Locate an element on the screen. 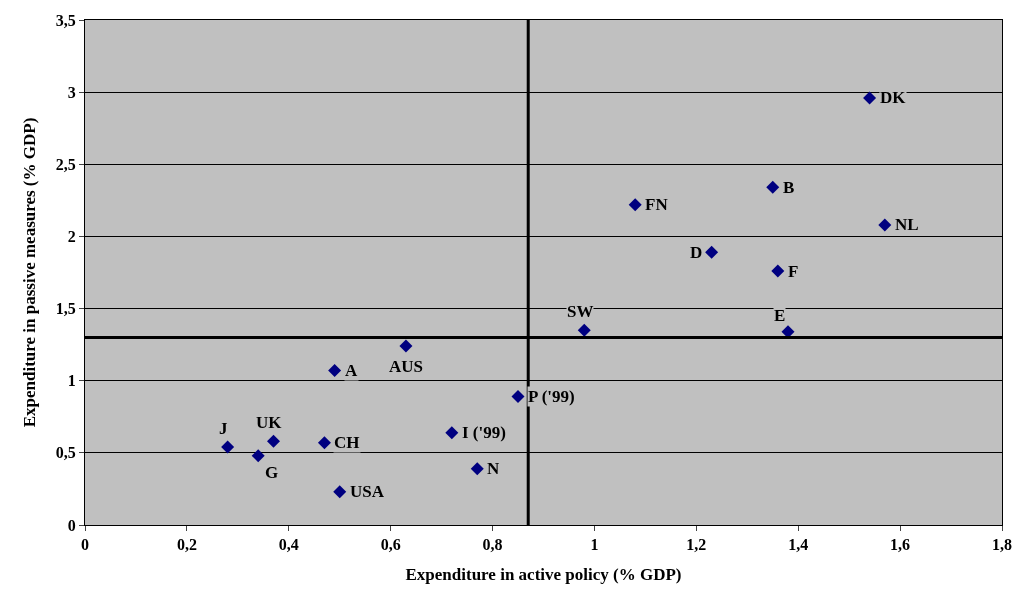 The image size is (1024, 605). y-tick-label: 3 is located at coordinates (71, 92).